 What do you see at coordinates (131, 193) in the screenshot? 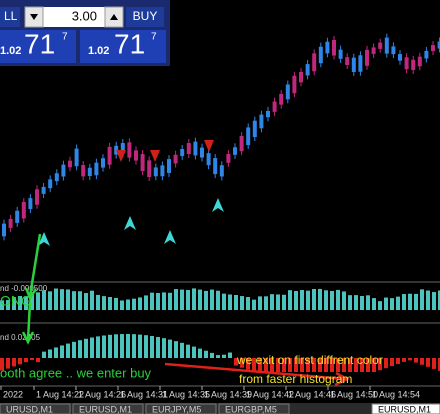
I see `signal-arrows` at bounding box center [131, 193].